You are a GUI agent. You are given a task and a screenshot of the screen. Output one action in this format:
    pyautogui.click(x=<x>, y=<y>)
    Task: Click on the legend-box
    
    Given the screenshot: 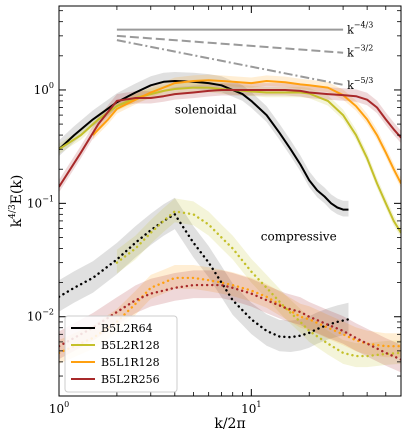 What is the action you would take?
    pyautogui.click(x=121, y=354)
    